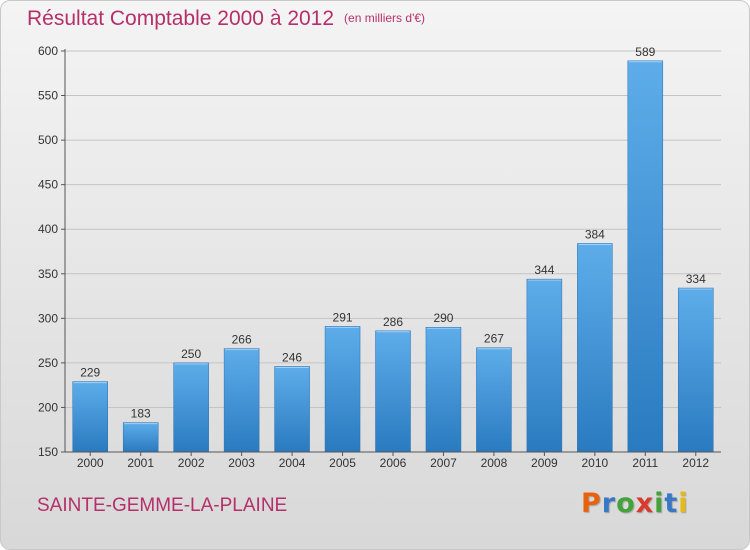  Describe the element at coordinates (48, 185) in the screenshot. I see `y-tick-label: 450` at that location.